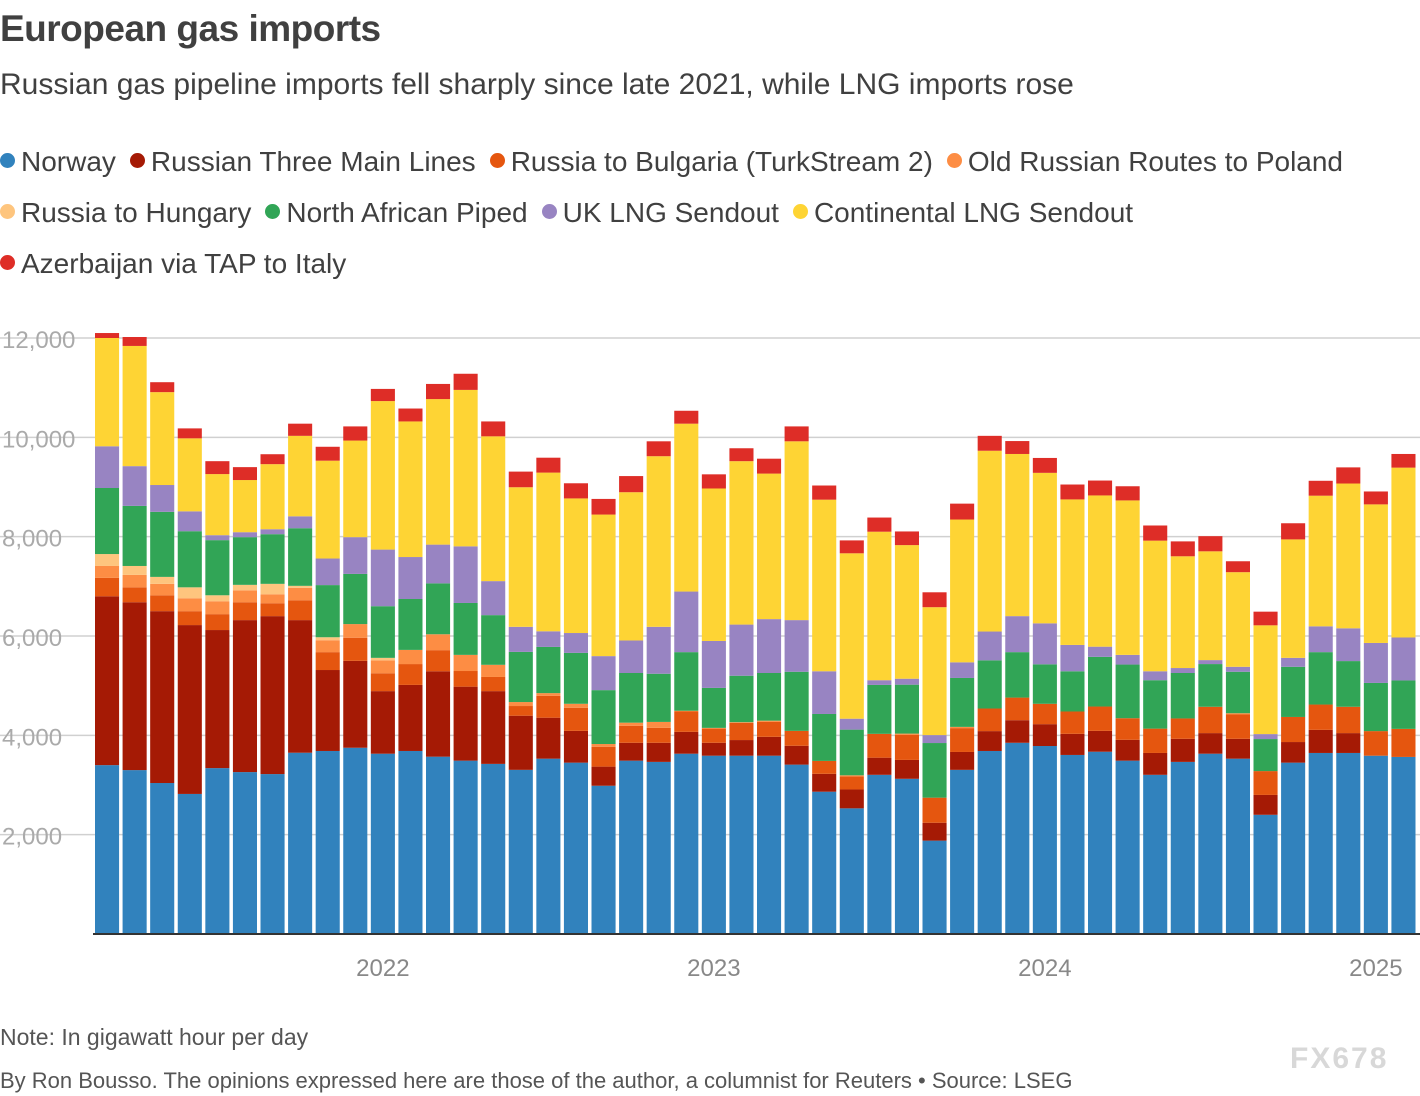 Image resolution: width=1420 pixels, height=1096 pixels. I want to click on legend-item: Russian Three Main Lines, so click(302, 161).